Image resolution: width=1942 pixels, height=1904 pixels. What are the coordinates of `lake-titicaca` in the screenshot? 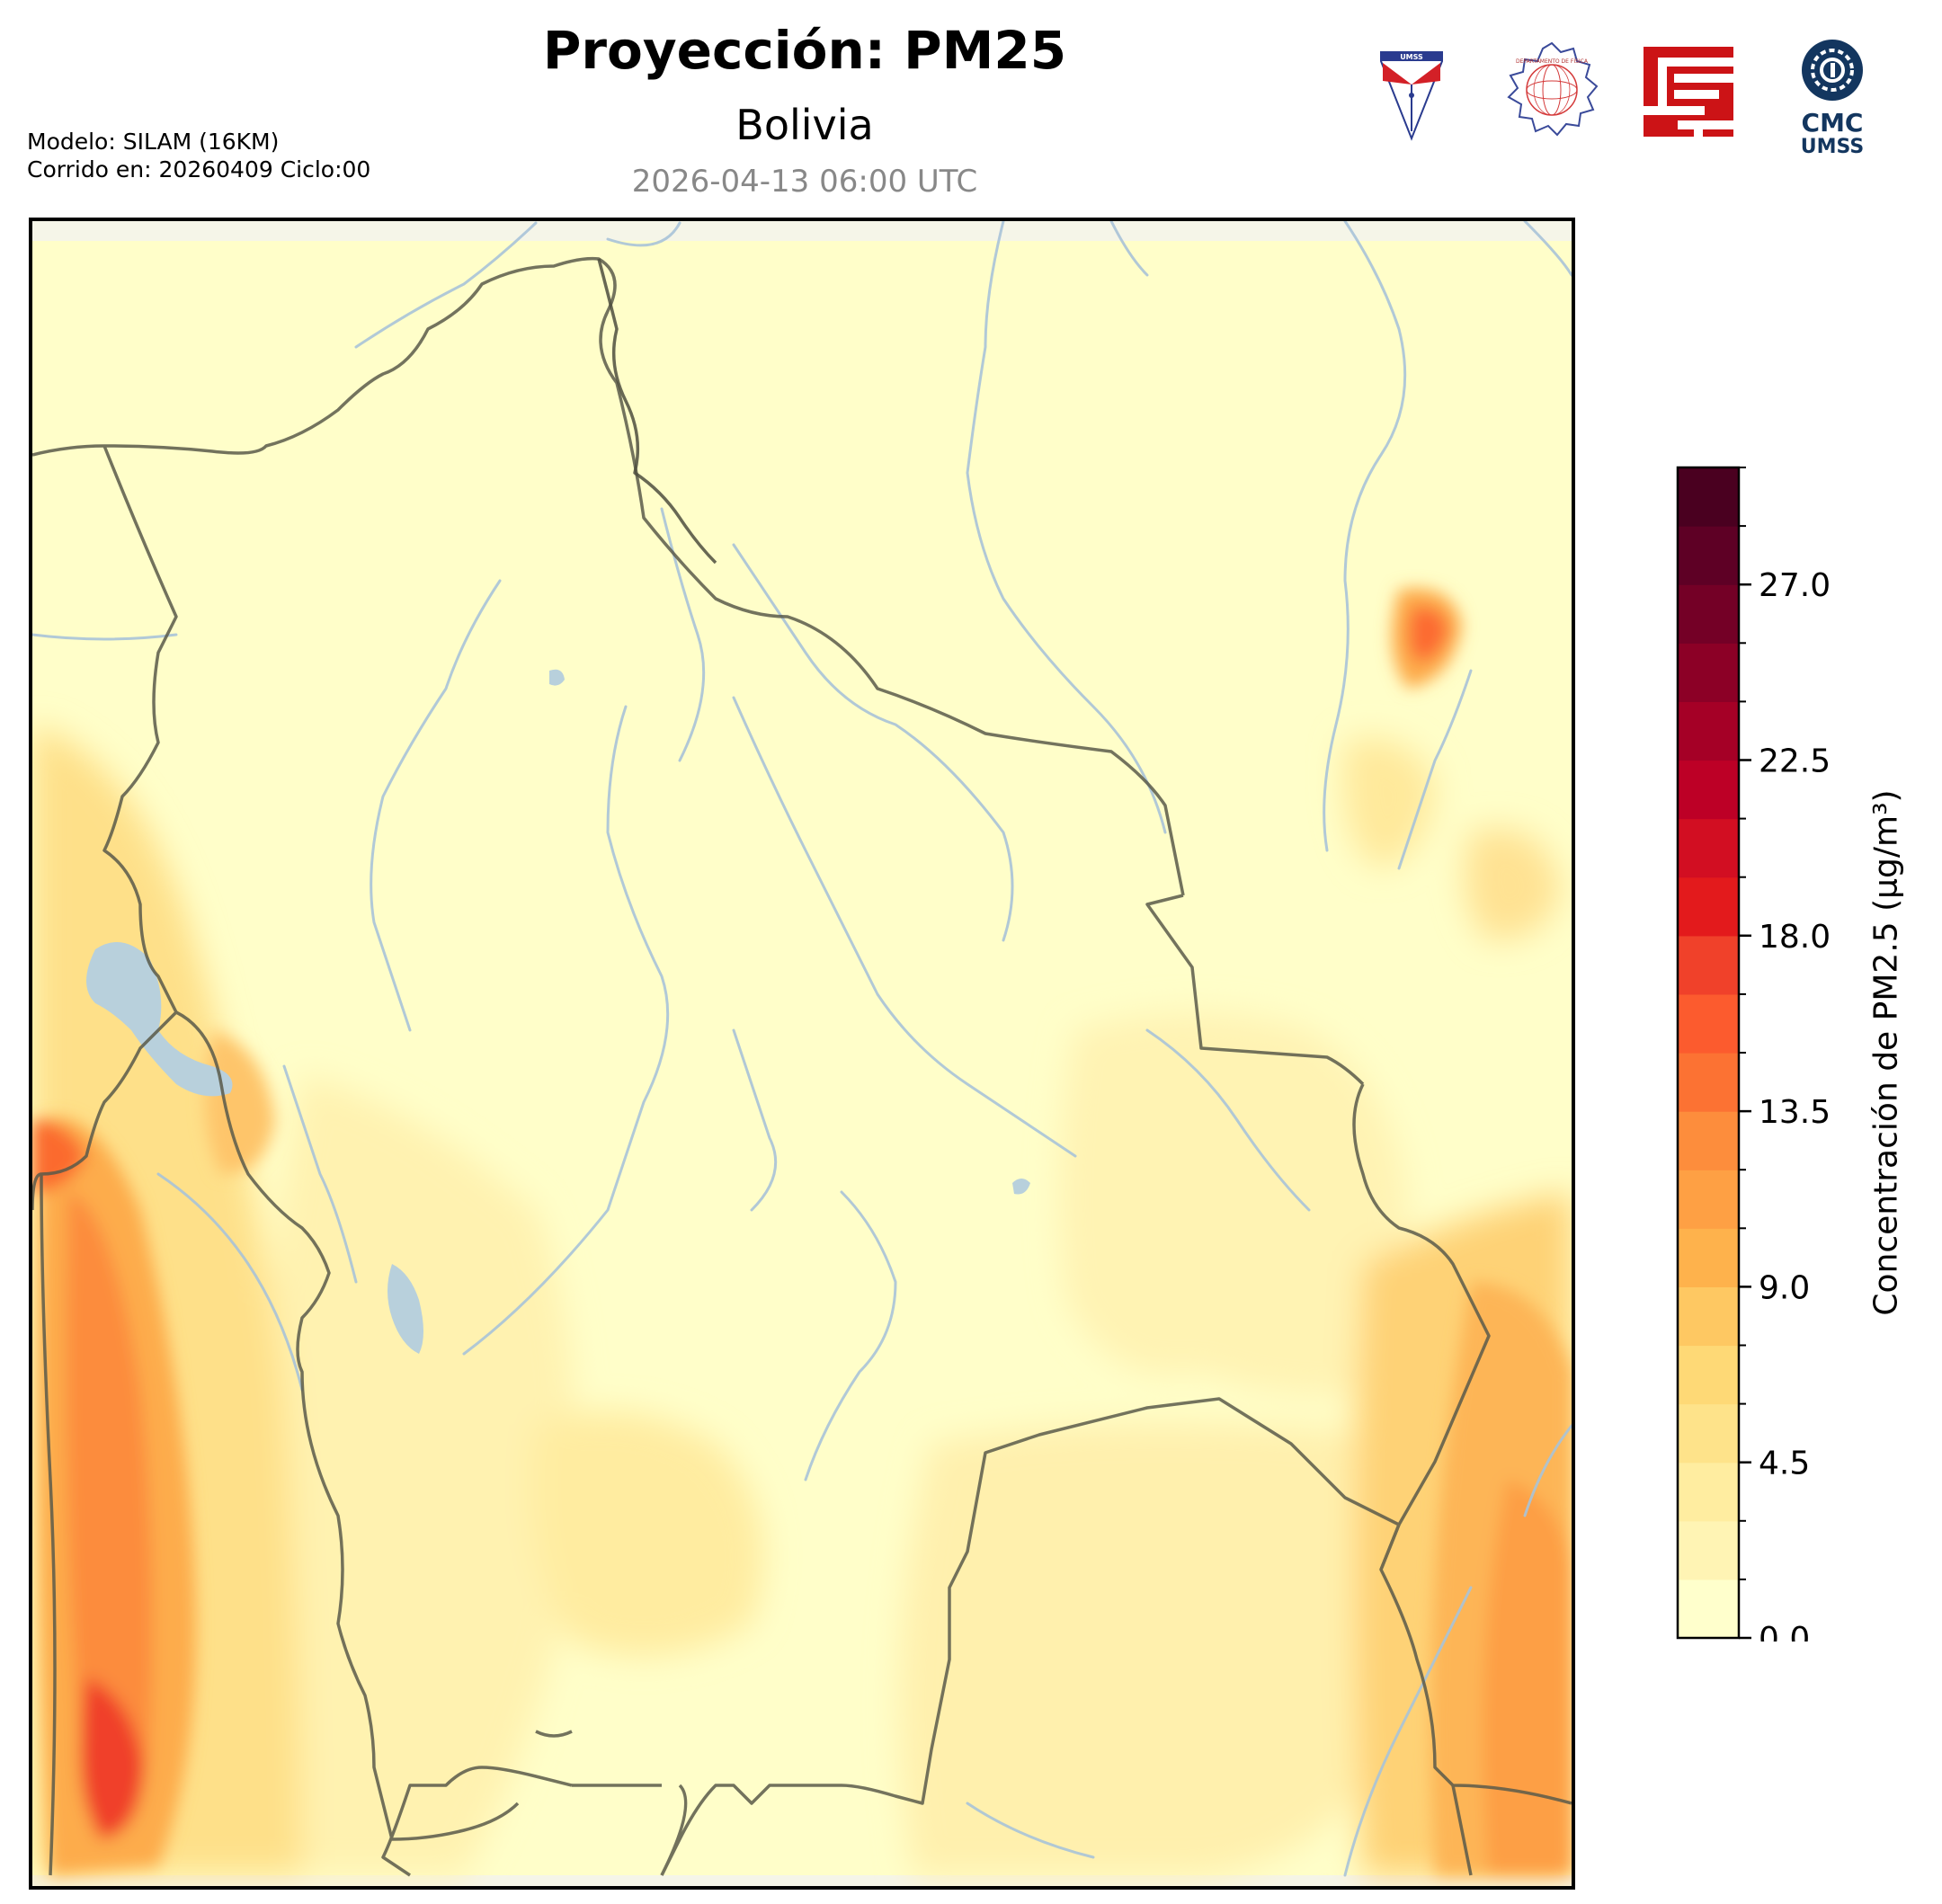 It's located at (159, 1020).